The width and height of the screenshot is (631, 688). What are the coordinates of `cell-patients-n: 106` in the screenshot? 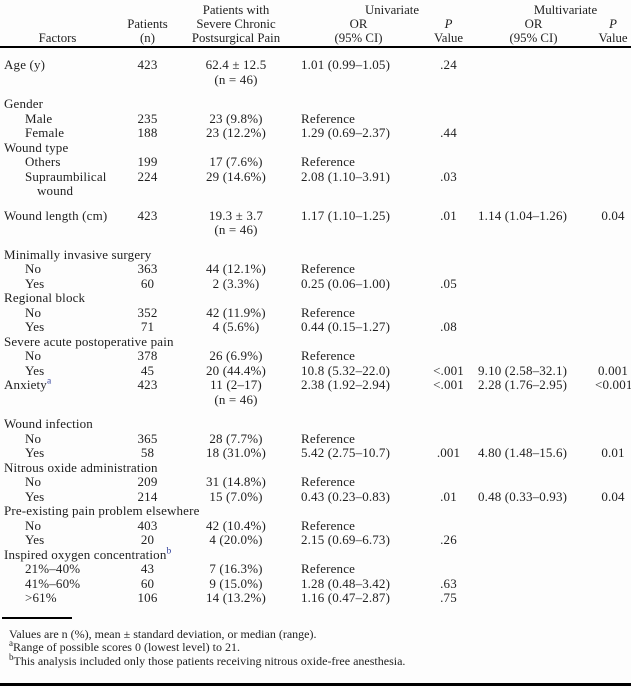 It's located at (147, 597).